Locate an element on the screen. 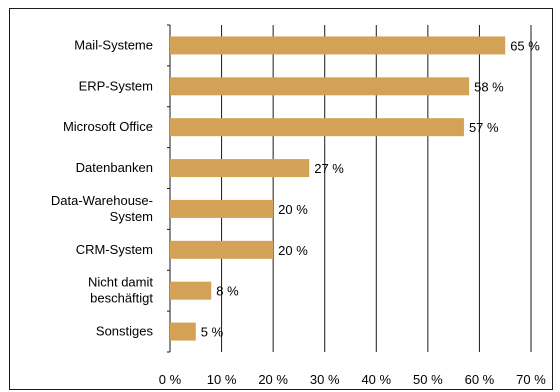 This screenshot has width=560, height=392. category-label: Datenbanken is located at coordinates (114, 167).